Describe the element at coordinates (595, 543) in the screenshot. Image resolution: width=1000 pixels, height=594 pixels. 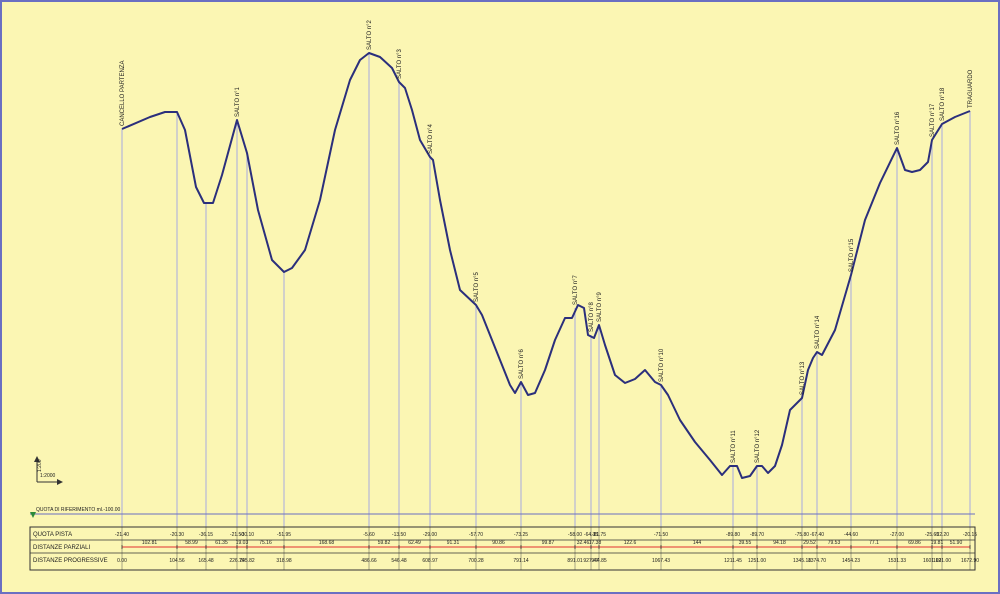
I see `partial-value: 17.38` at that location.